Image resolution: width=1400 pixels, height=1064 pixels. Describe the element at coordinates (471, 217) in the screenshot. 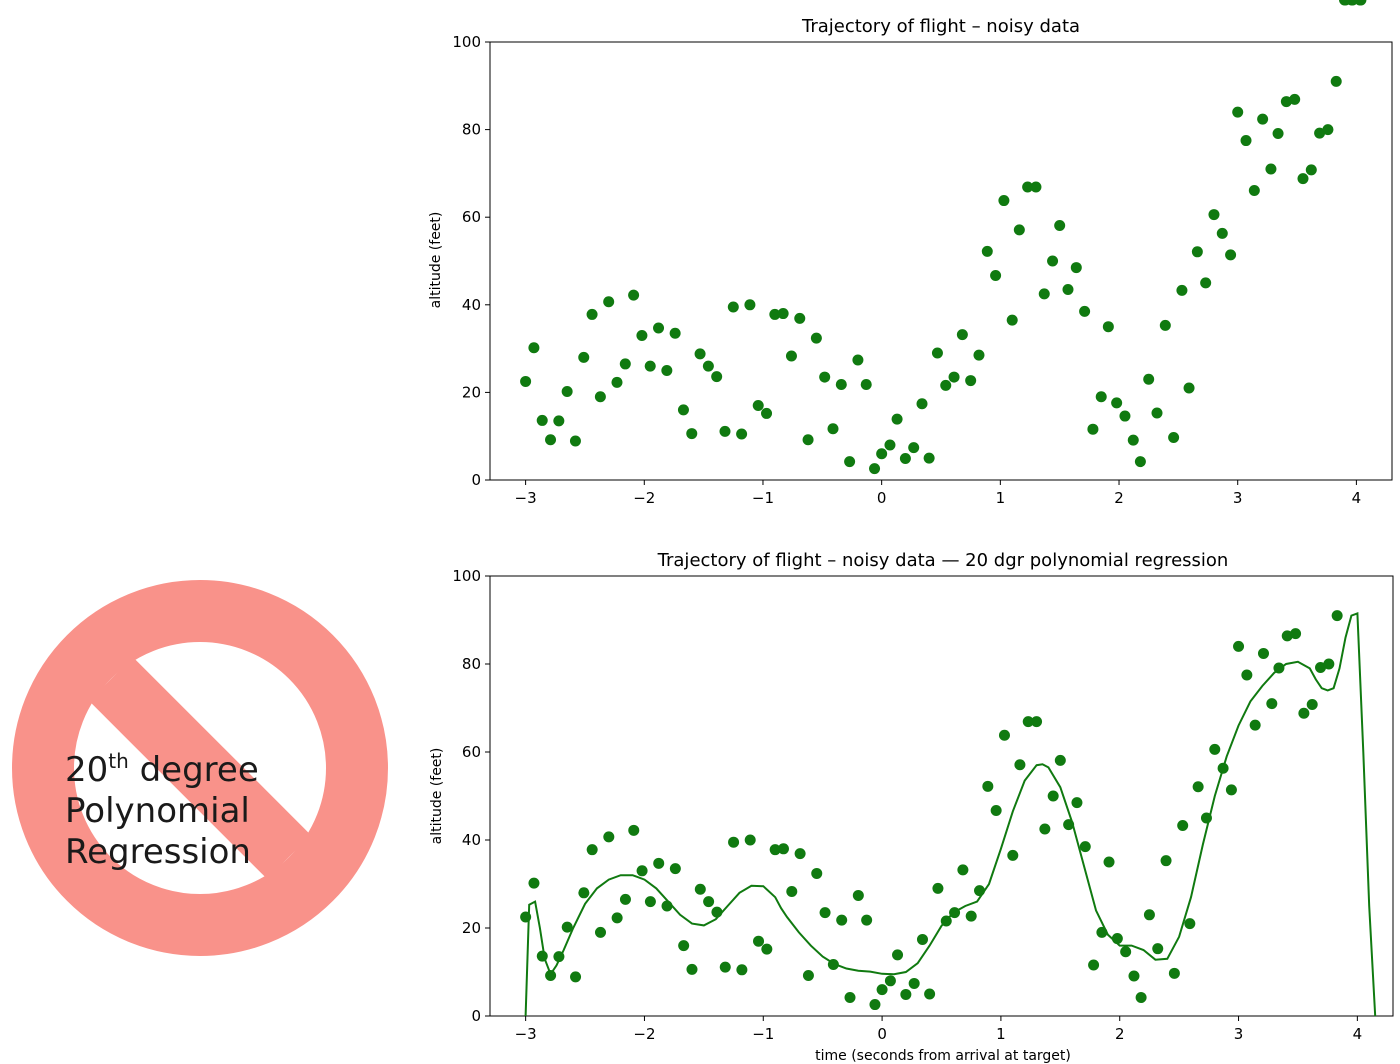

I see `y-tick-label: 60` at that location.